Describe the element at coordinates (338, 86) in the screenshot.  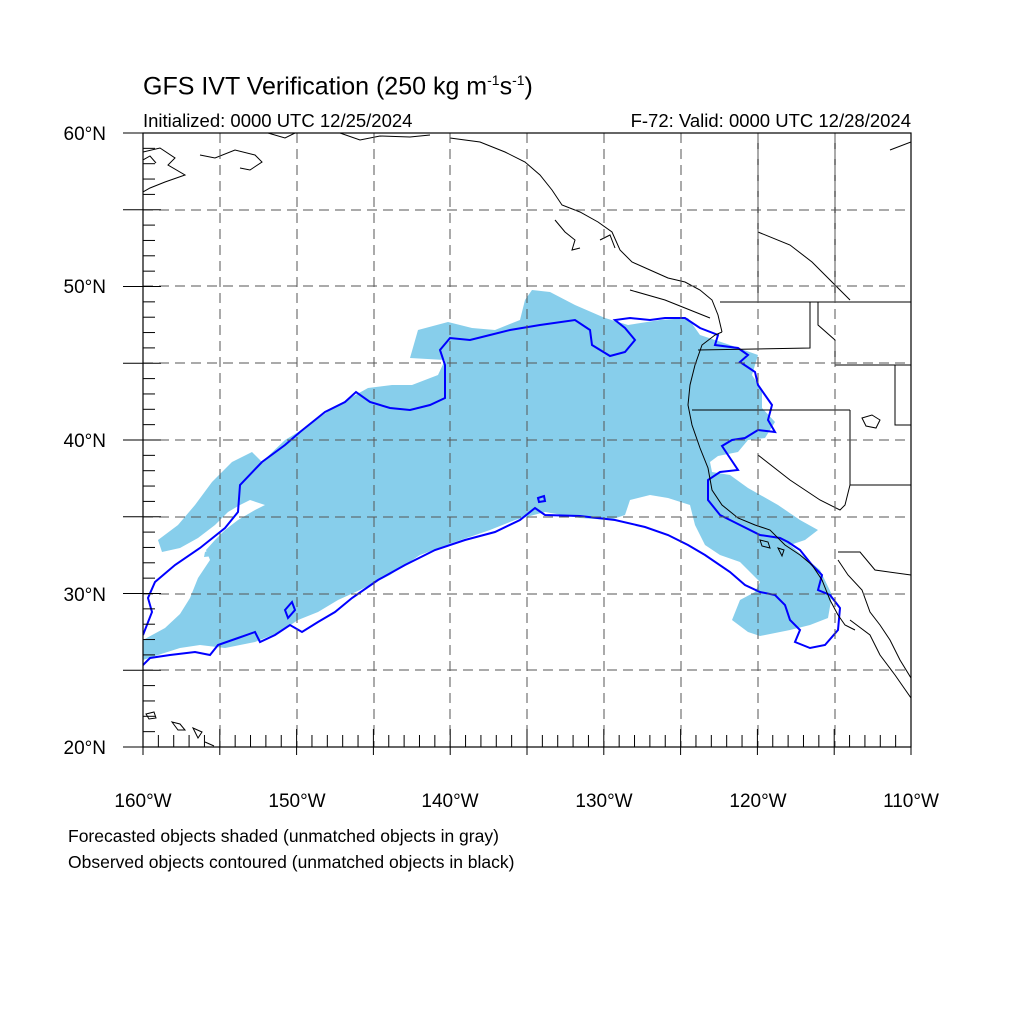
I see `map-title: GFS IVT Verification (250 kg m-1s-1)` at that location.